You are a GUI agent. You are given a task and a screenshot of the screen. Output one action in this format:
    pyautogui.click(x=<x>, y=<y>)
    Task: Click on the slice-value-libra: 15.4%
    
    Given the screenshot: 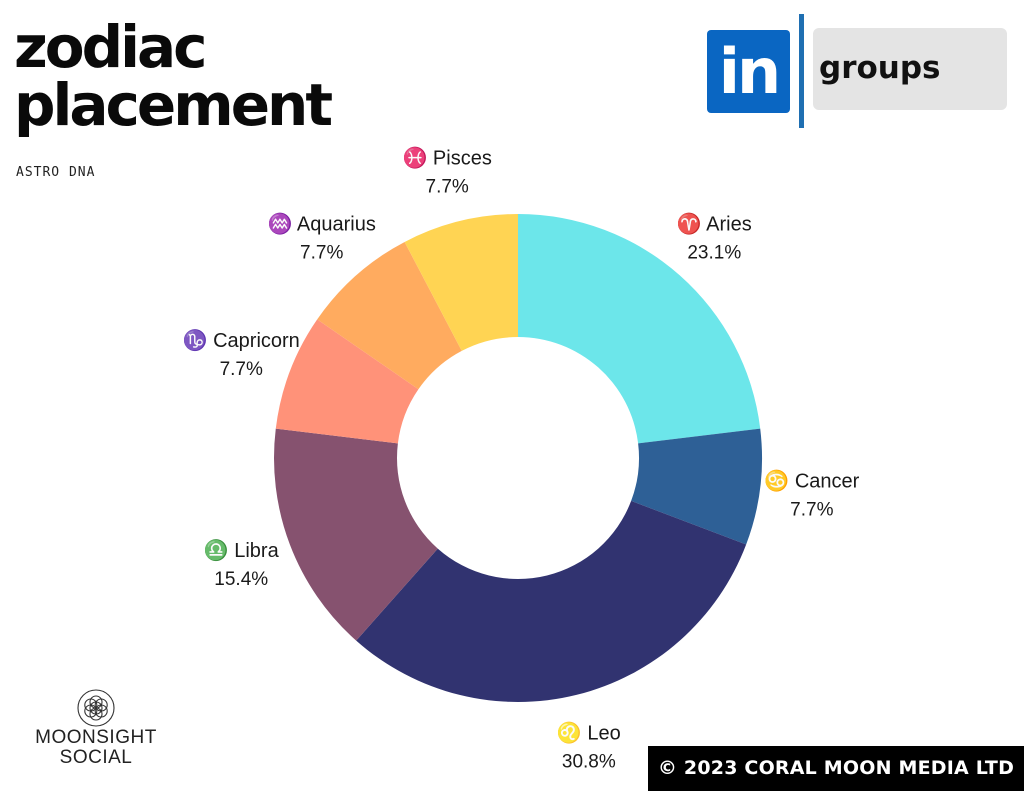 What is the action you would take?
    pyautogui.click(x=241, y=579)
    